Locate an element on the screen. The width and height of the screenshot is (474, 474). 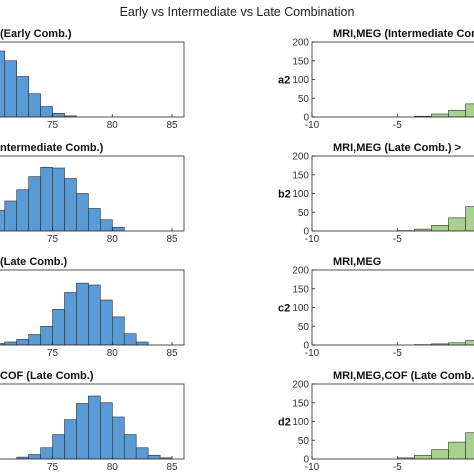
panel-title: MRI,MEG,COF (Late Comb. is located at coordinates (403, 376).